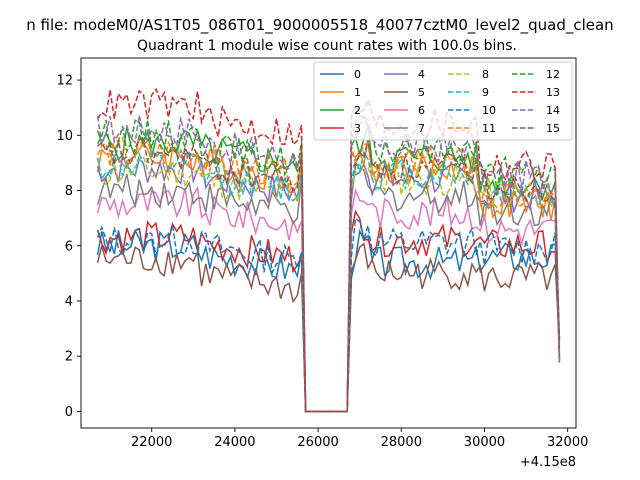 The width and height of the screenshot is (640, 480). I want to click on legend-label-8: 8, so click(485, 74).